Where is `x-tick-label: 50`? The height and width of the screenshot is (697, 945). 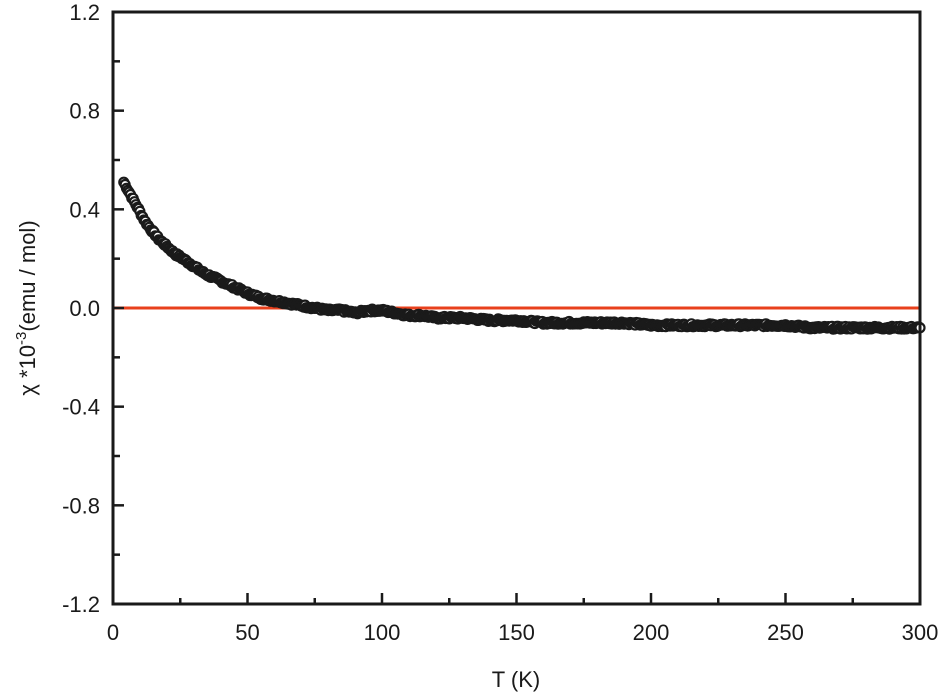 x-tick-label: 50 is located at coordinates (247, 632).